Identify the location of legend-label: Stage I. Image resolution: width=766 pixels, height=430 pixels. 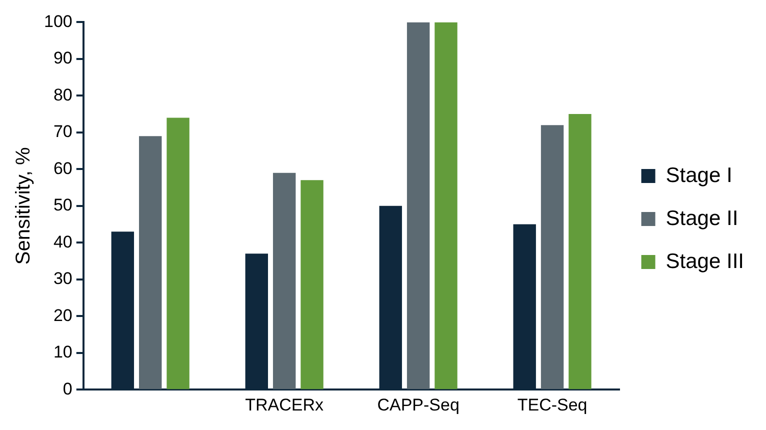
(699, 175).